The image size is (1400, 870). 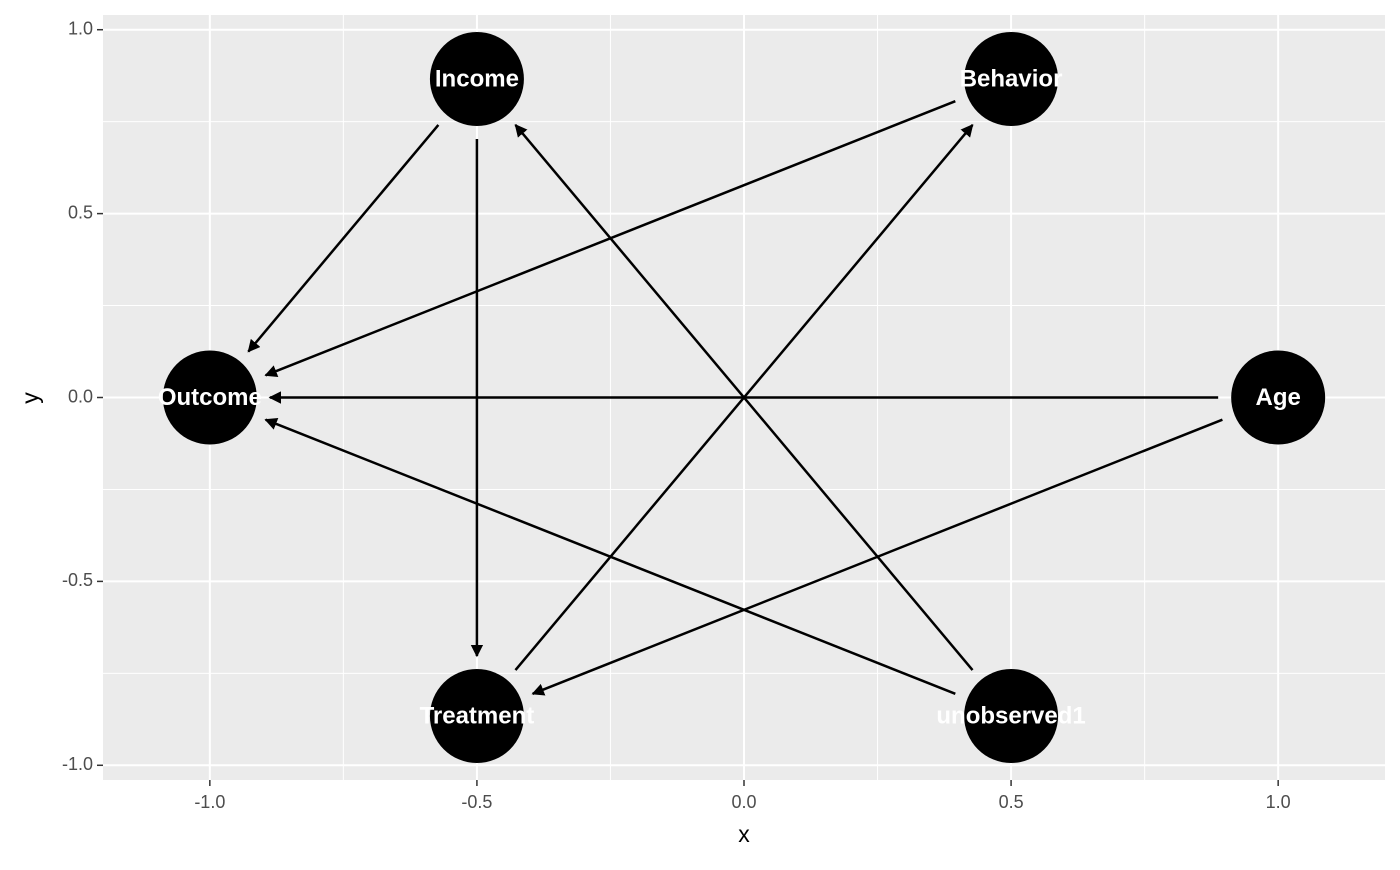 I want to click on node-label: Behavior, so click(x=1011, y=78).